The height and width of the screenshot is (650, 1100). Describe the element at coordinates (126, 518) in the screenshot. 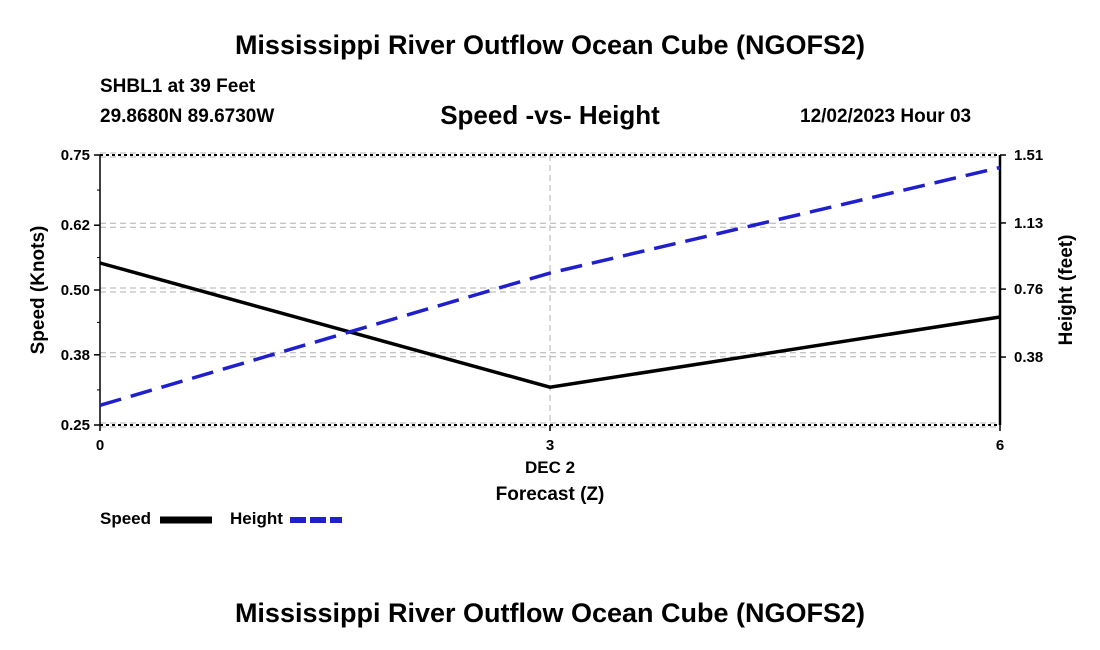

I see `legend-speed-label: Speed` at that location.